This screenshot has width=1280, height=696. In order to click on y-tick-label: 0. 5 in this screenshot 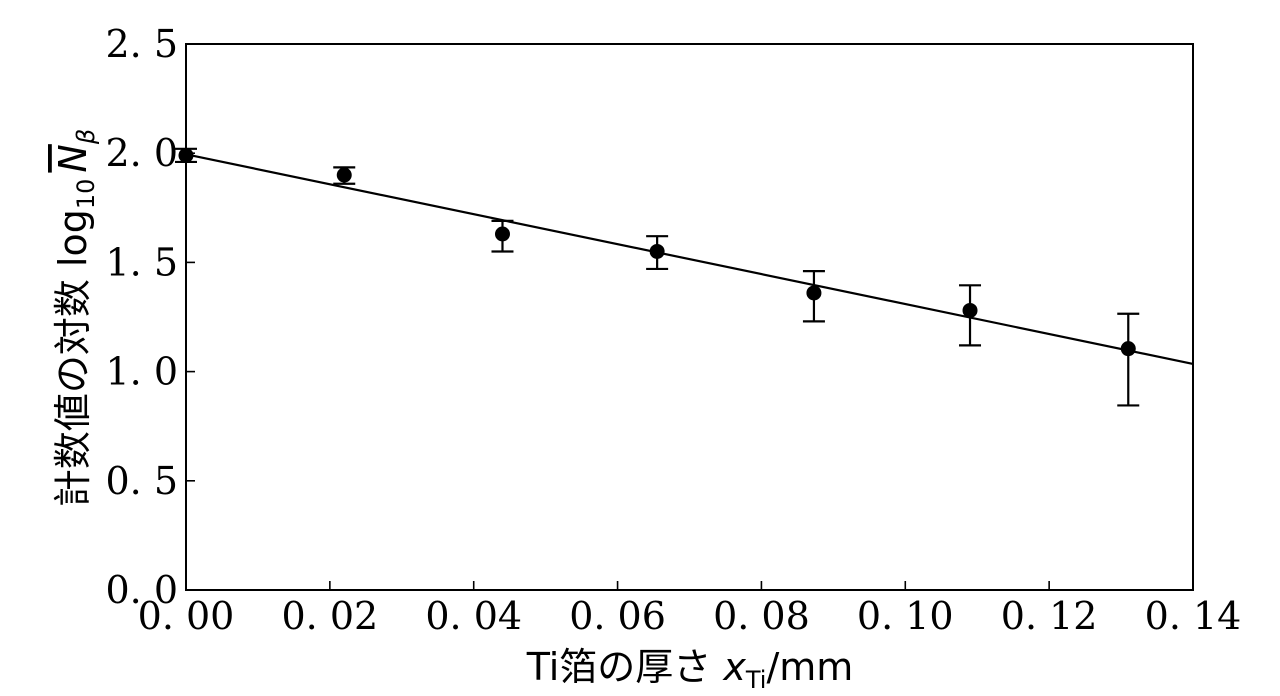, I will do `click(141, 481)`.